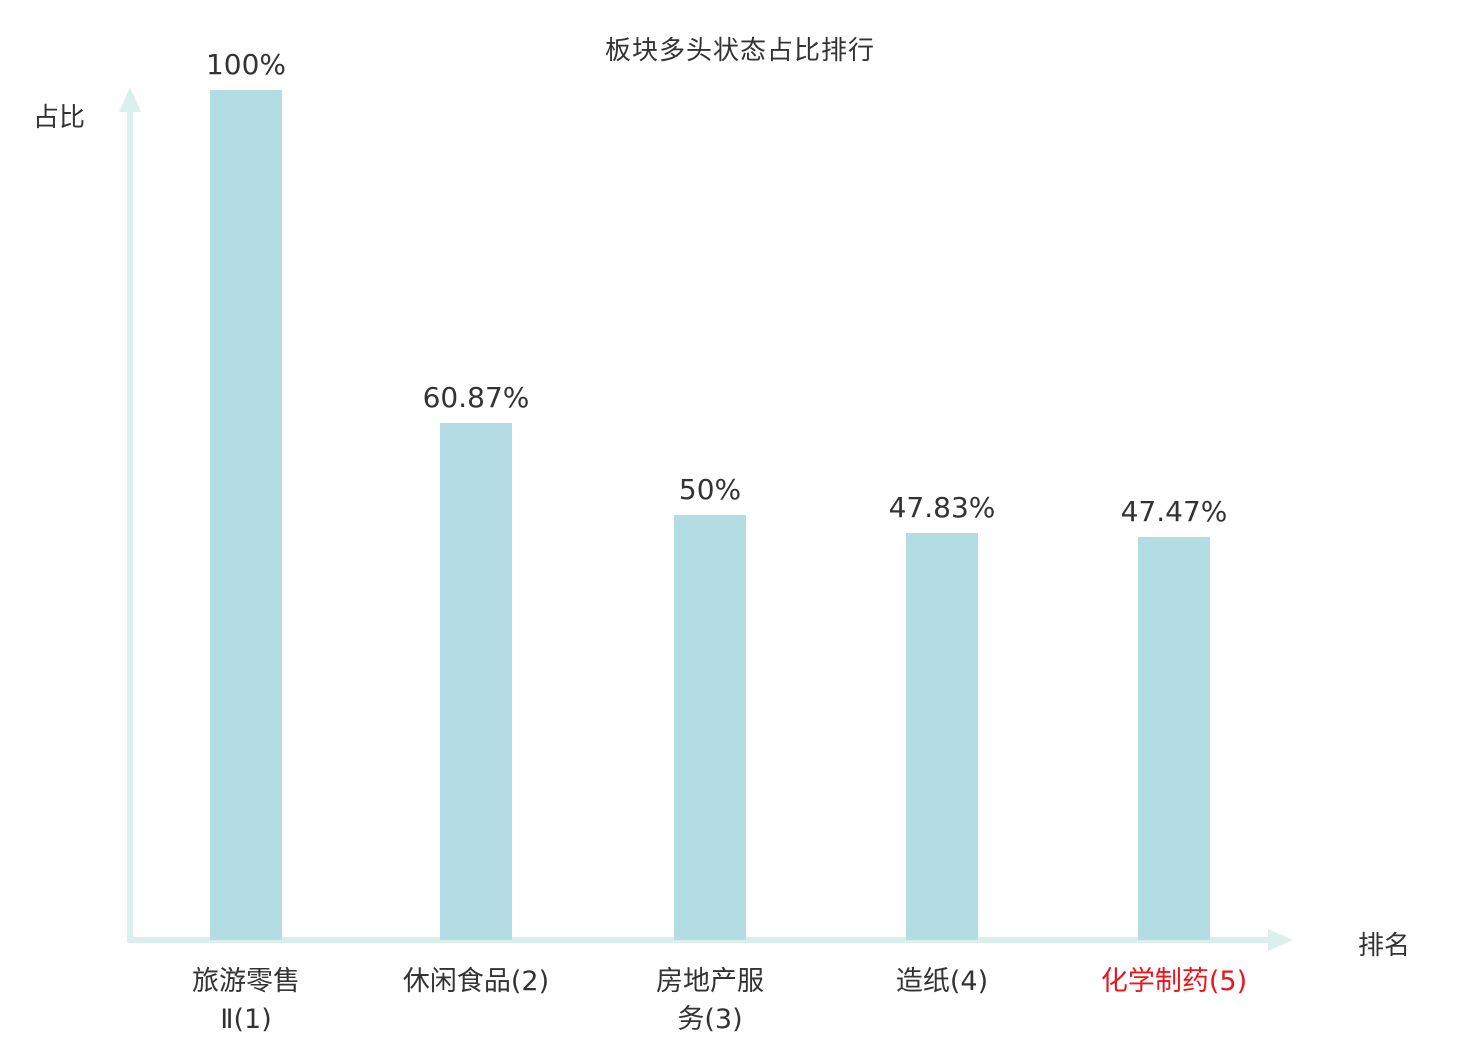  Describe the element at coordinates (739, 51) in the screenshot. I see `chart-title: 板块多头状态占比排行` at that location.